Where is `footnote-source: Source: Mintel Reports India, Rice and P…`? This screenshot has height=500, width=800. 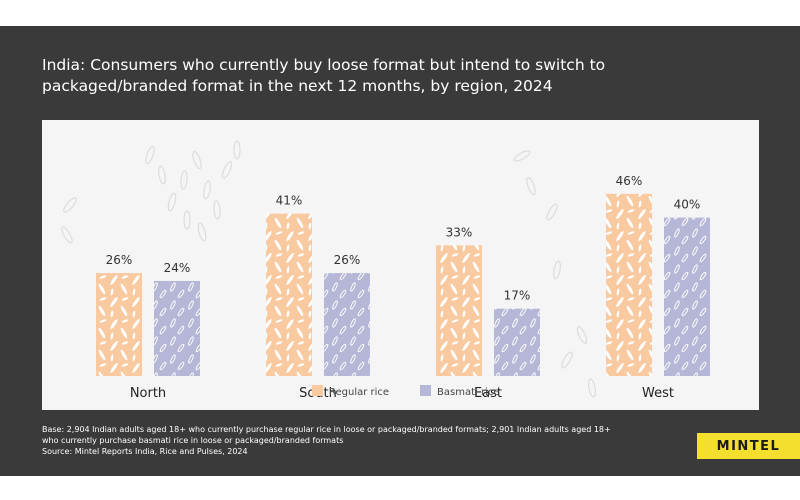
footnote-source: Source: Mintel Reports India, Rice and P… is located at coordinates (145, 451).